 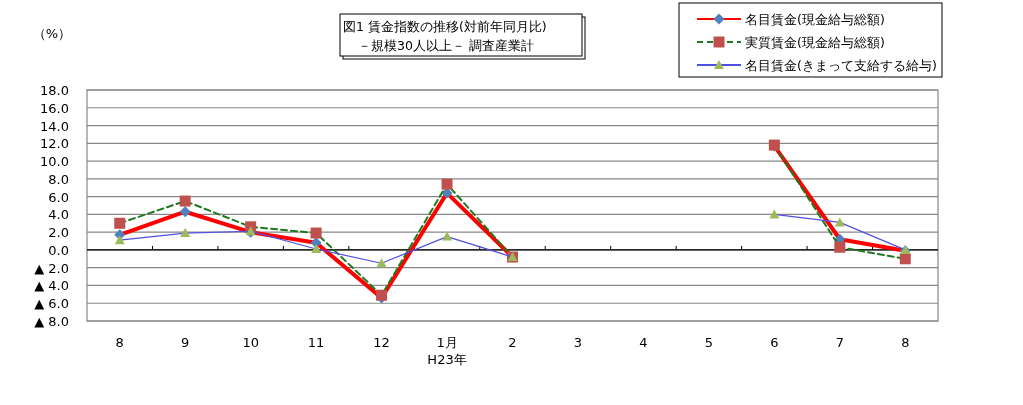 I want to click on y-tick-label: 4.0, so click(x=58, y=215).